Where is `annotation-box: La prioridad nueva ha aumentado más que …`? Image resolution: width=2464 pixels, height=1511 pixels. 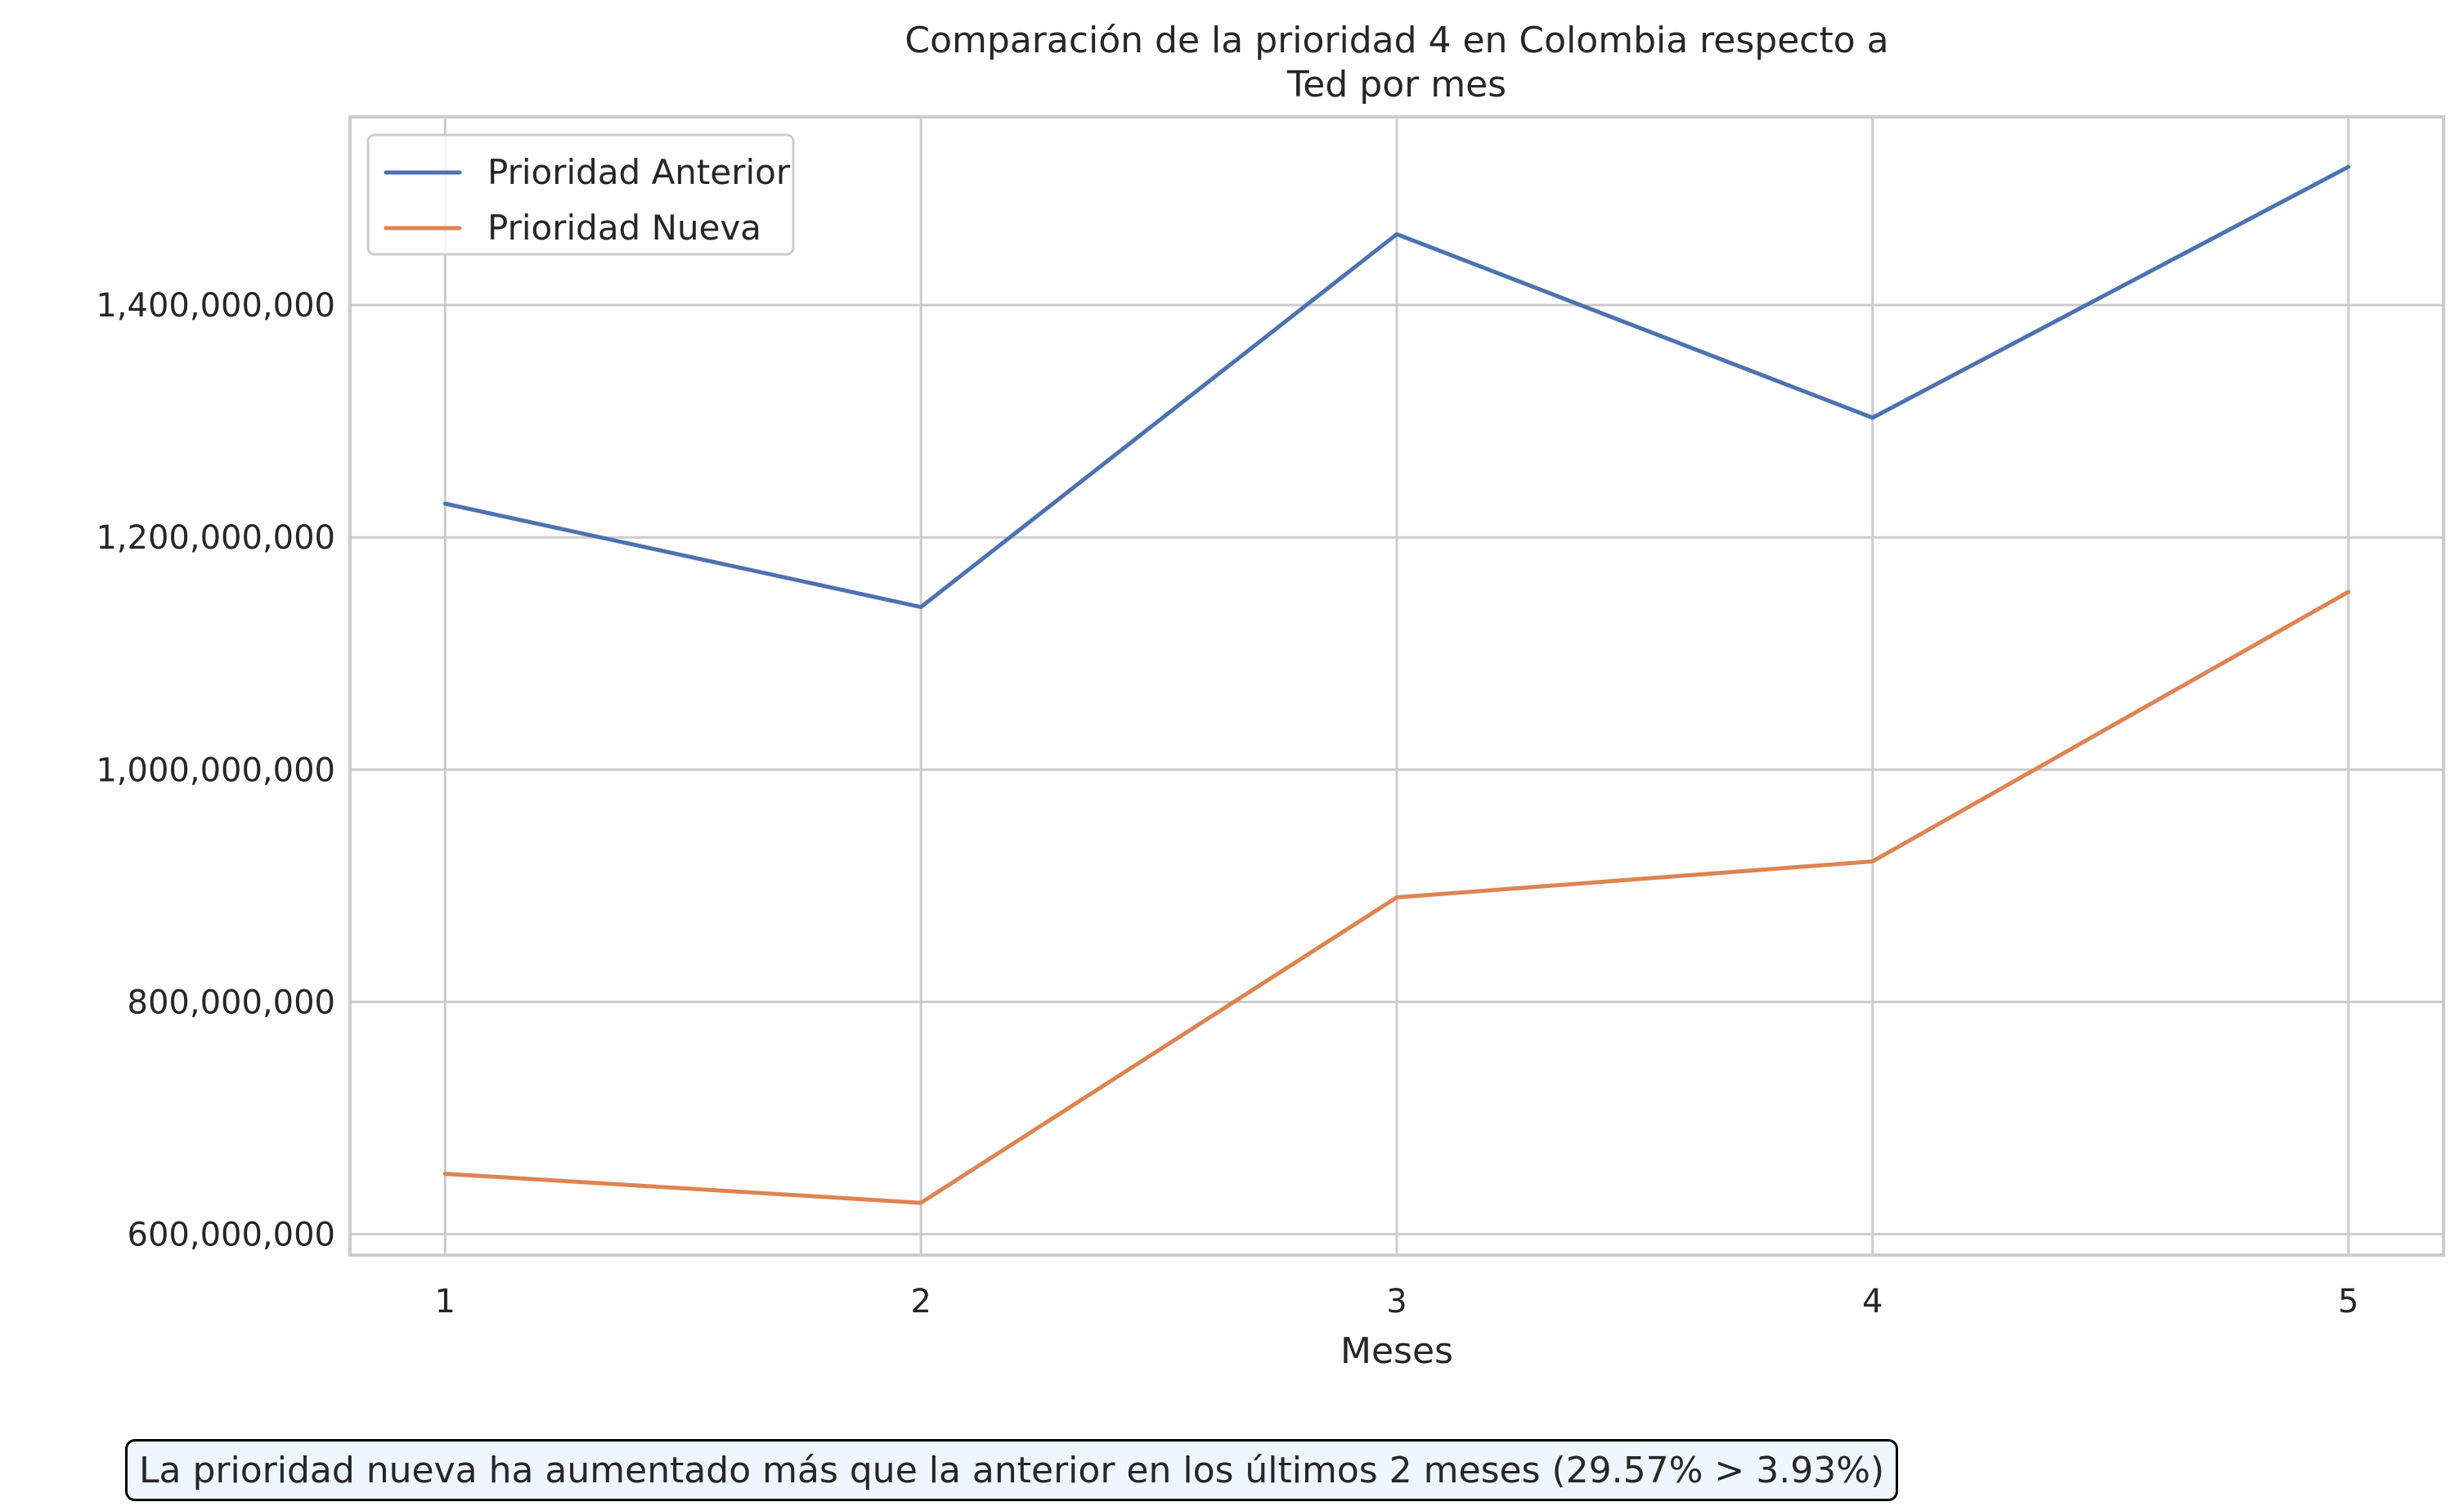
annotation-box: La prioridad nueva ha aumentado más que … is located at coordinates (1012, 1470).